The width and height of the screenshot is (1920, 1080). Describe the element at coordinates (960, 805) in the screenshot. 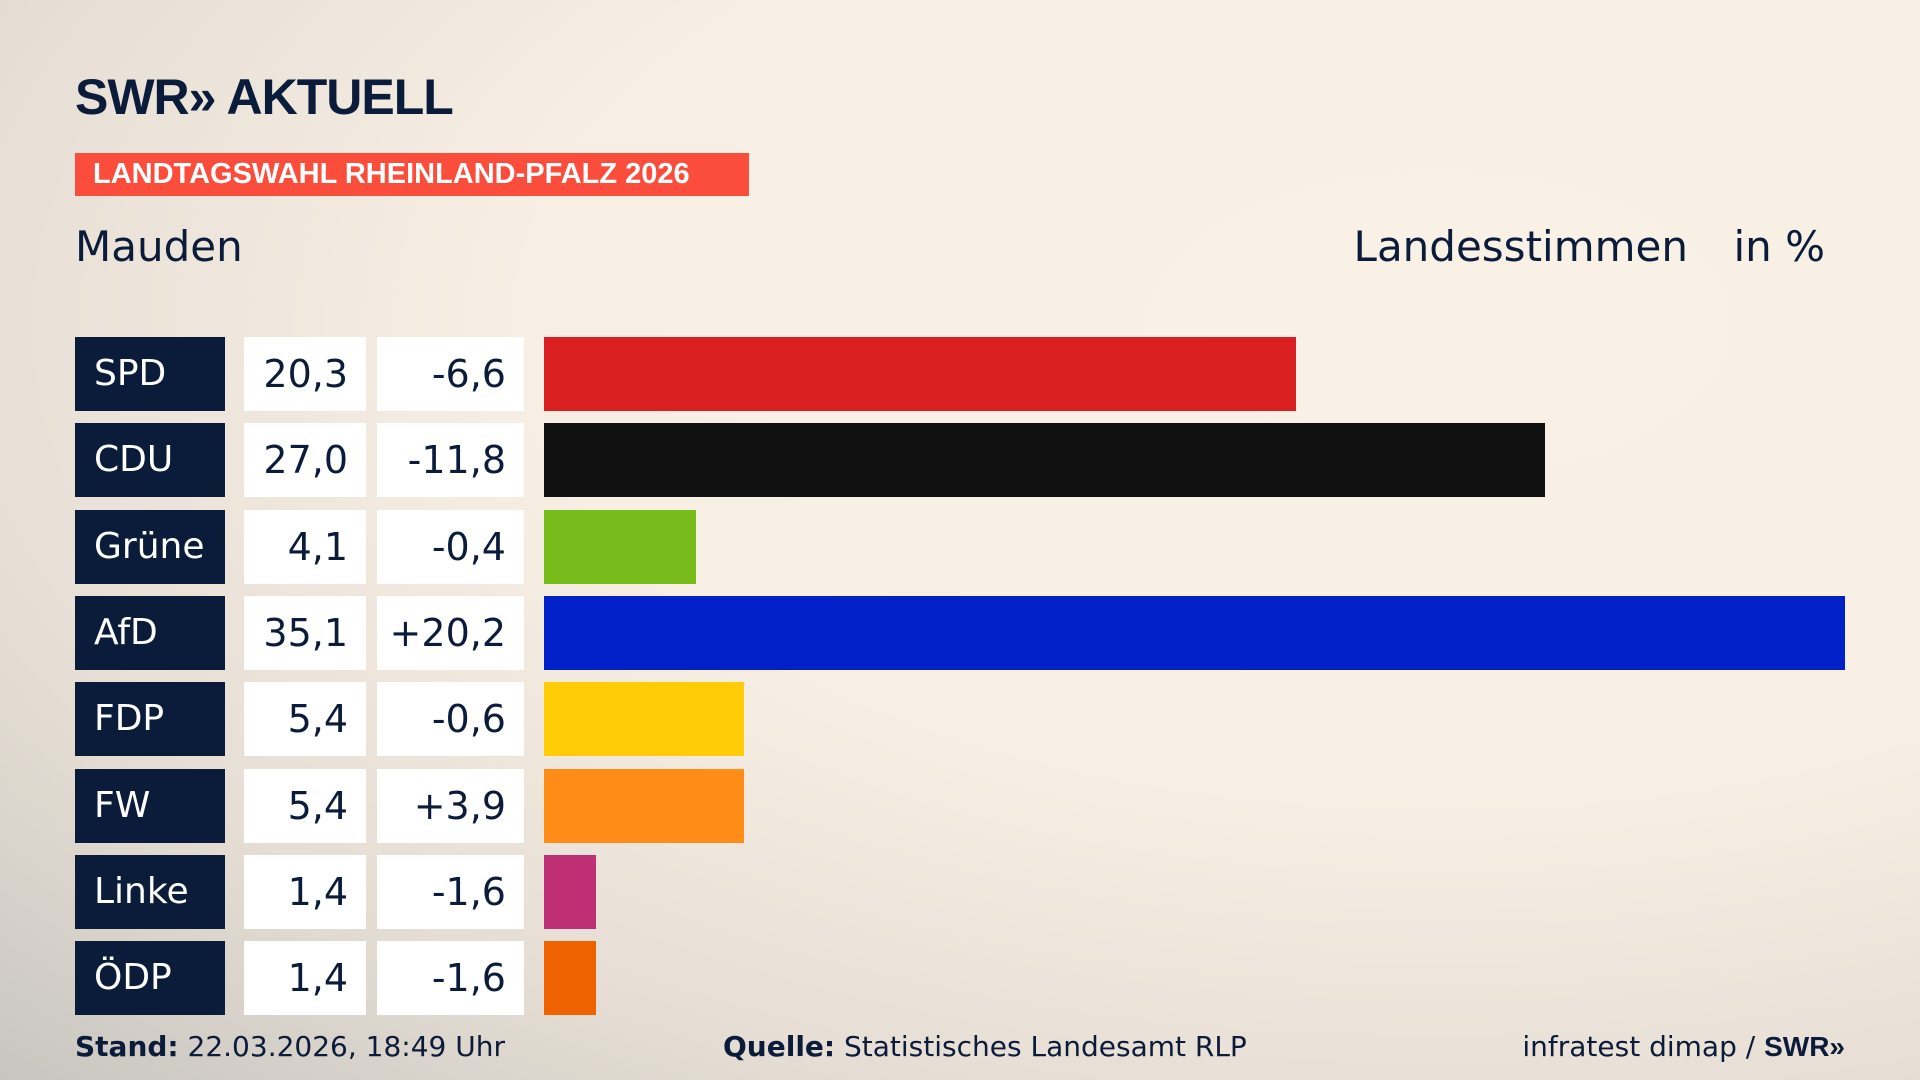

I see `party-row: FW 5,4 +3,9` at that location.